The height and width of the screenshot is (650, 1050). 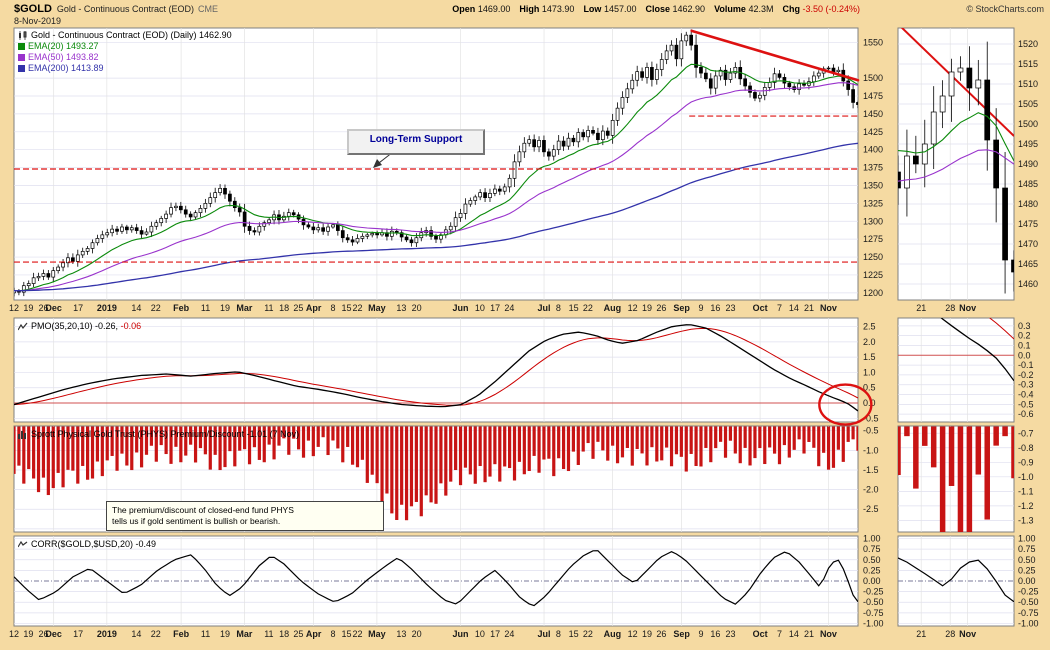 What do you see at coordinates (1028, 144) in the screenshot?
I see `y-axis-label: 1495` at bounding box center [1028, 144].